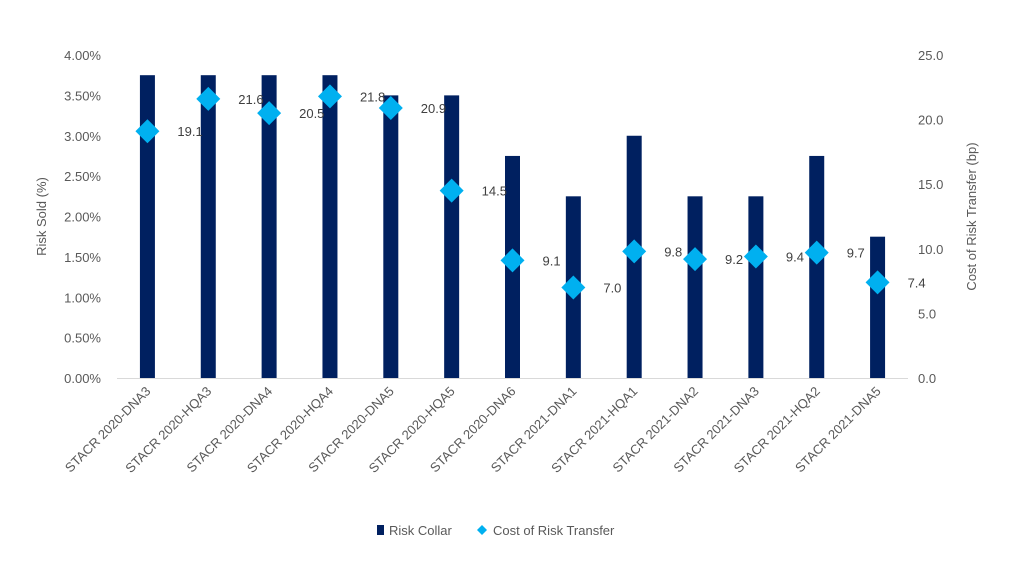 The height and width of the screenshot is (576, 1024). What do you see at coordinates (494, 191) in the screenshot?
I see `data-label-6: 14.5` at bounding box center [494, 191].